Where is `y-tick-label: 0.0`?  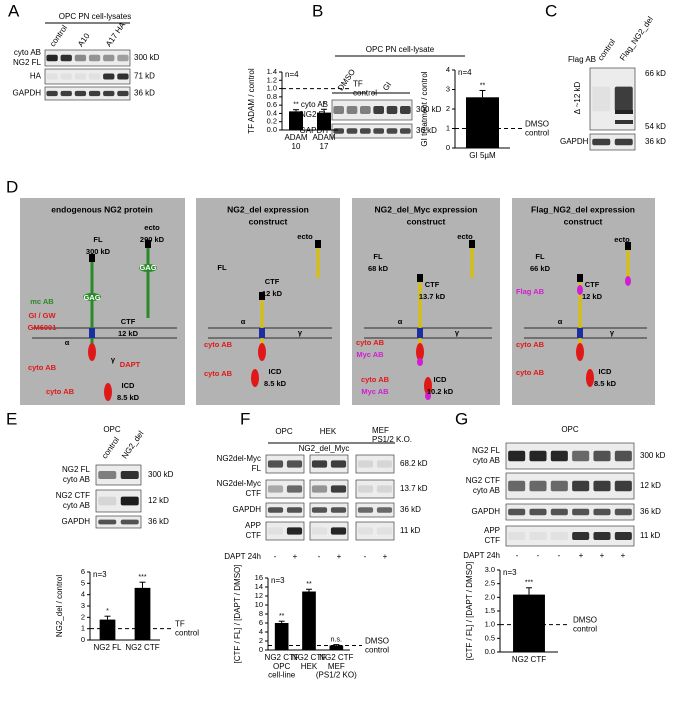
y-tick-label: 0.0 is located at coordinates (490, 651).